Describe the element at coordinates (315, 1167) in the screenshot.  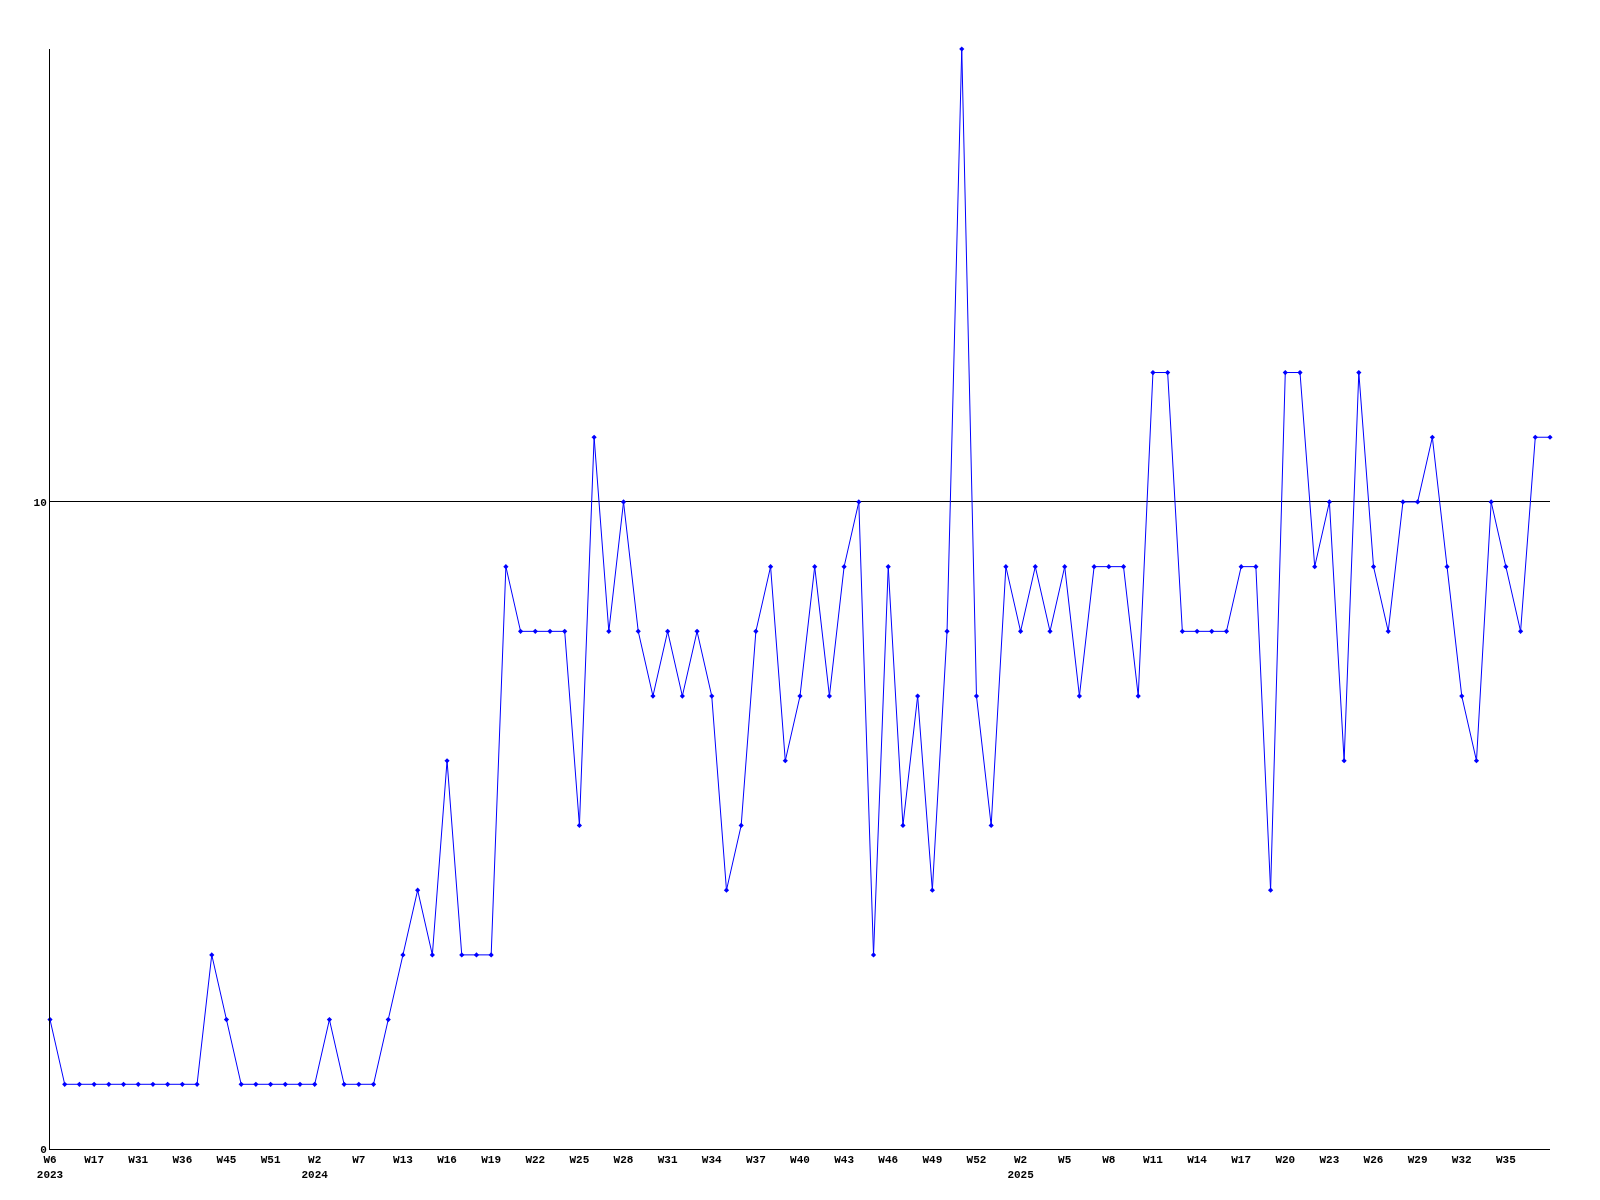
I see `x-tick-label: W2 2024` at that location.